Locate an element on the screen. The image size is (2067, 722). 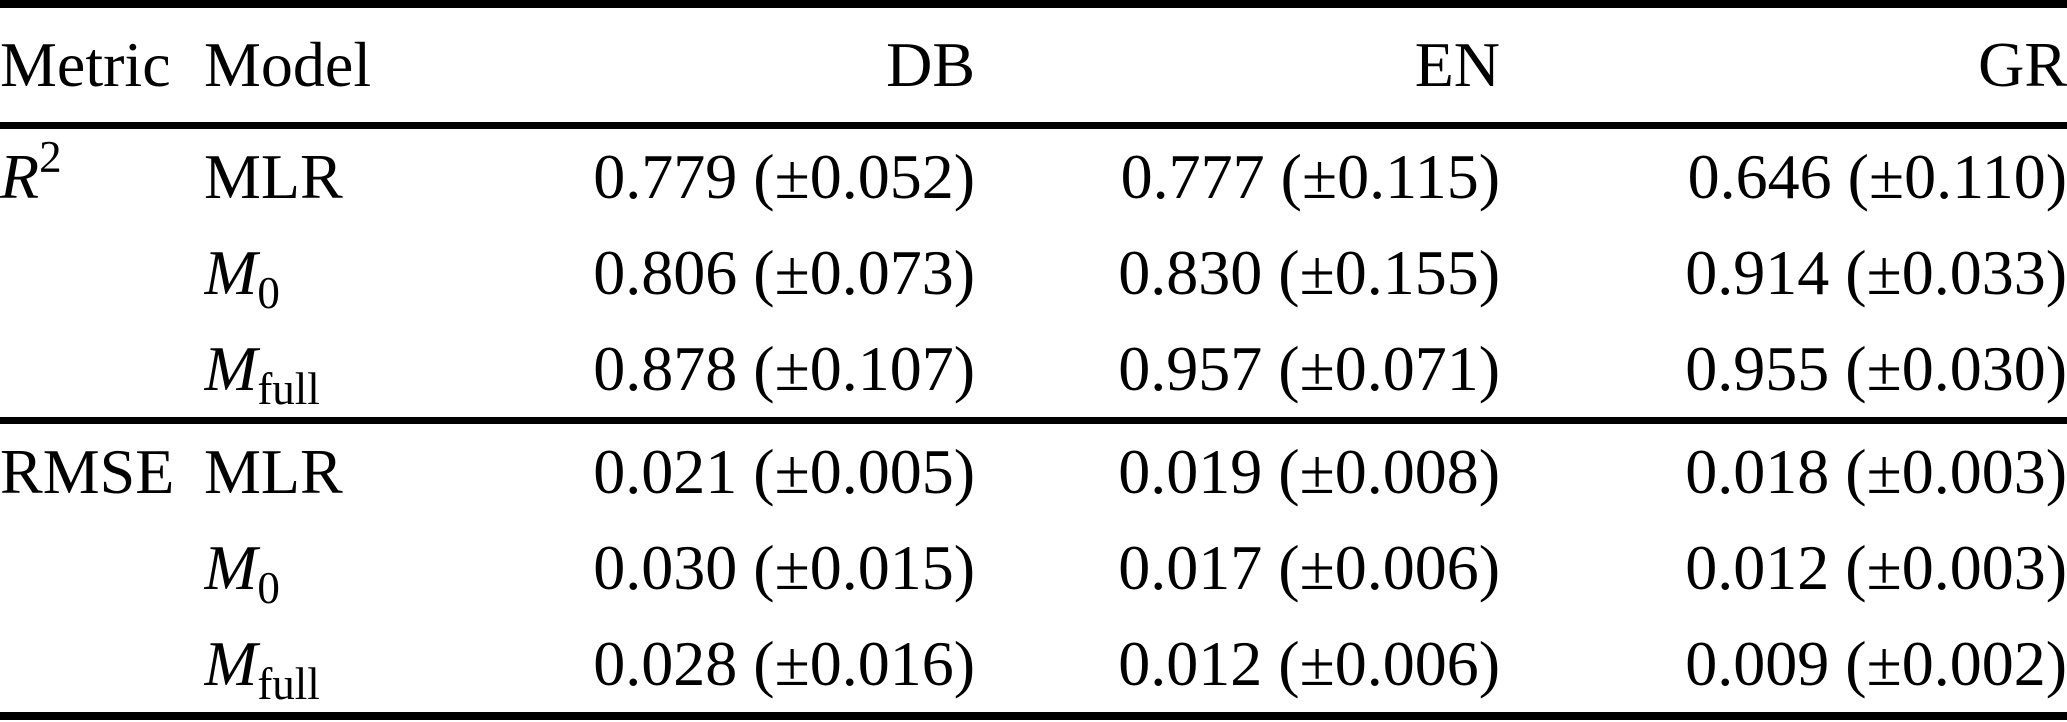
header-en: EN is located at coordinates (1237, 66).